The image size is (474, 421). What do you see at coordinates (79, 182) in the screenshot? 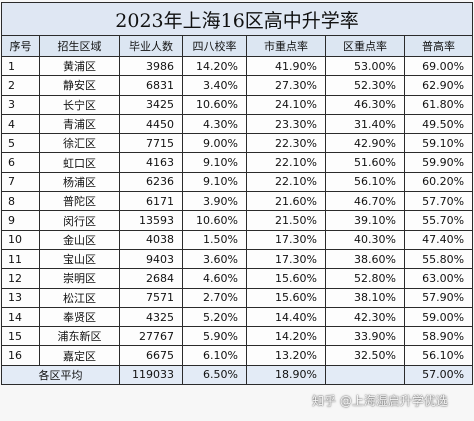
I see `cell-area: 杨浦区` at bounding box center [79, 182].